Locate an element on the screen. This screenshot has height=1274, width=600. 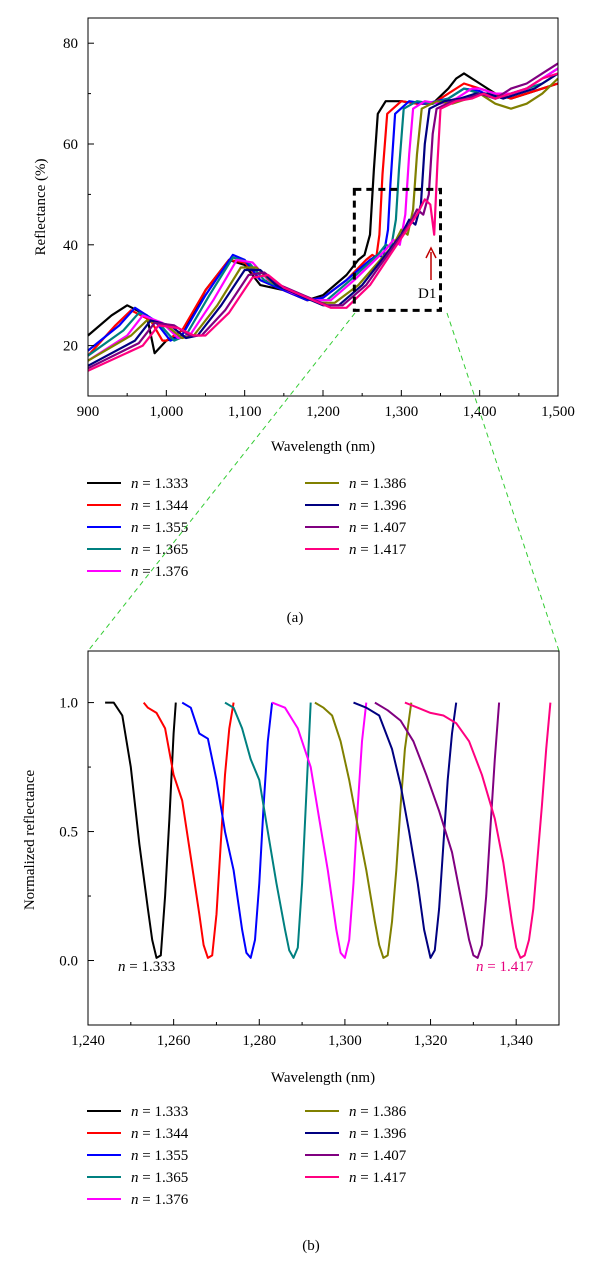
annotation-n-1417-text: = 1.417 is located at coordinates (510, 967).